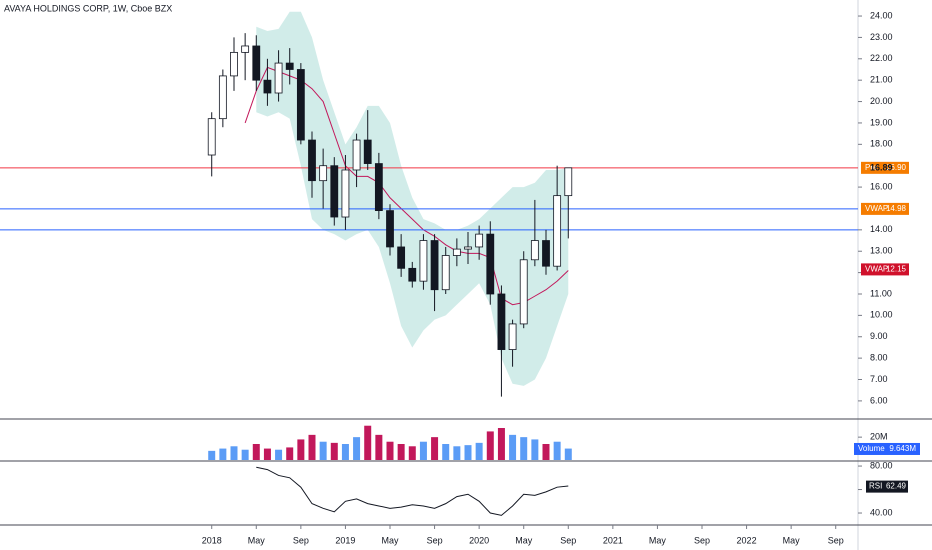 Image resolution: width=932 pixels, height=550 pixels. What do you see at coordinates (871, 167) in the screenshot?
I see `level-name: Pre` at bounding box center [871, 167].